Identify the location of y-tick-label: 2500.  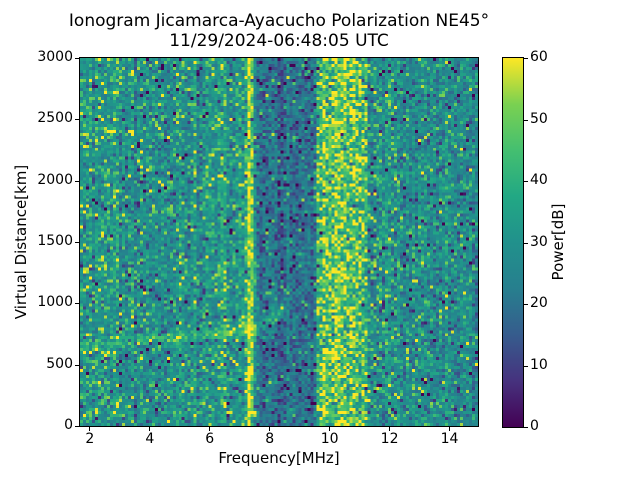
(55, 118).